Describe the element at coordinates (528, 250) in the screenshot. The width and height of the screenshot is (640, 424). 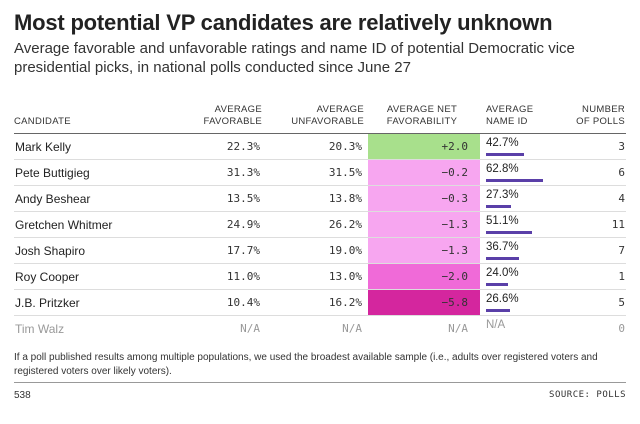
I see `name-id-cell: 36.7%` at that location.